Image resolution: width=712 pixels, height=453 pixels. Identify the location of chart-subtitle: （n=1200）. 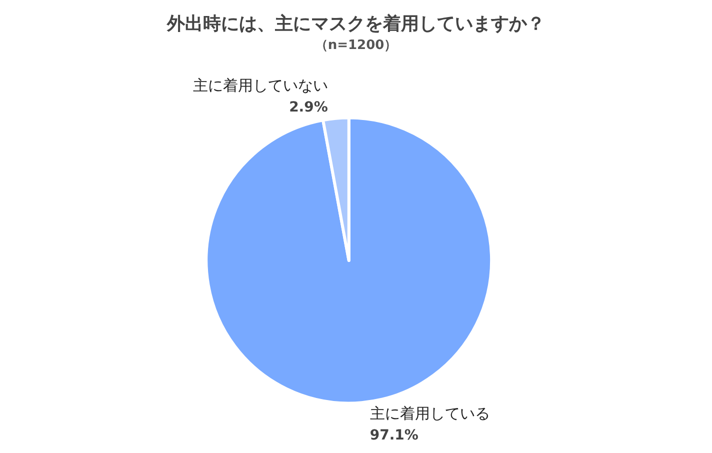
(356, 45).